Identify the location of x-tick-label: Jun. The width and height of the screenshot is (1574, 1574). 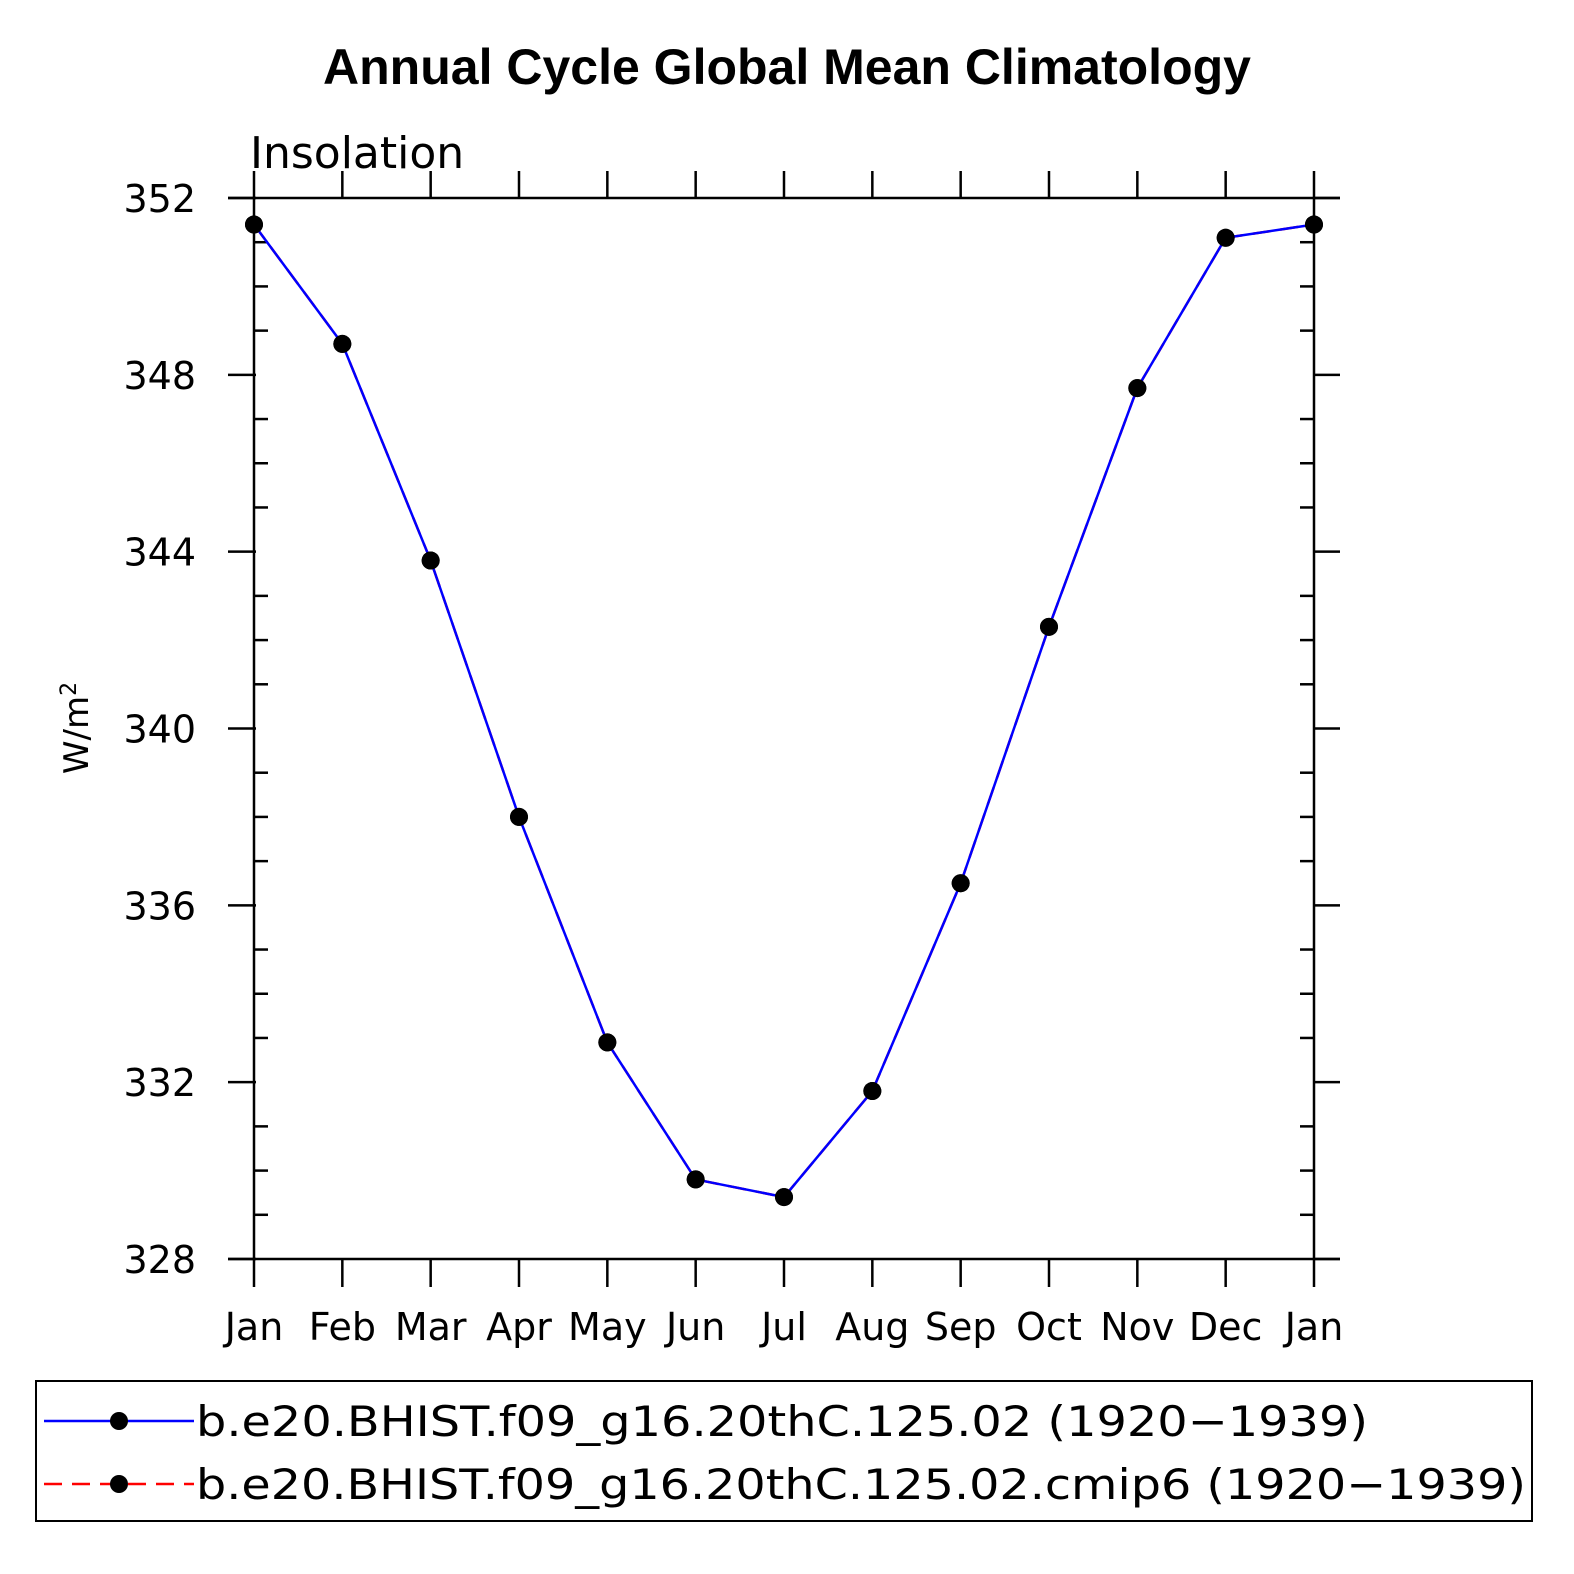
(694, 1327).